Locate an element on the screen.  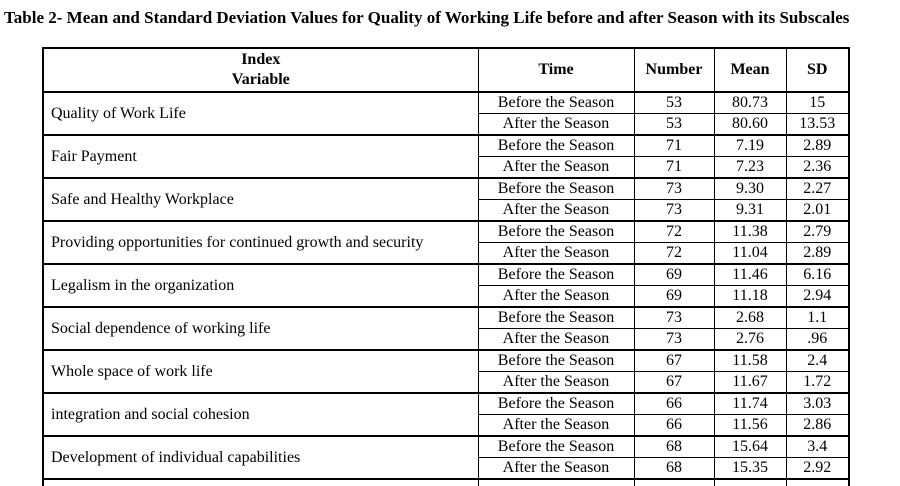
mean-cell: 9.30 is located at coordinates (750, 188).